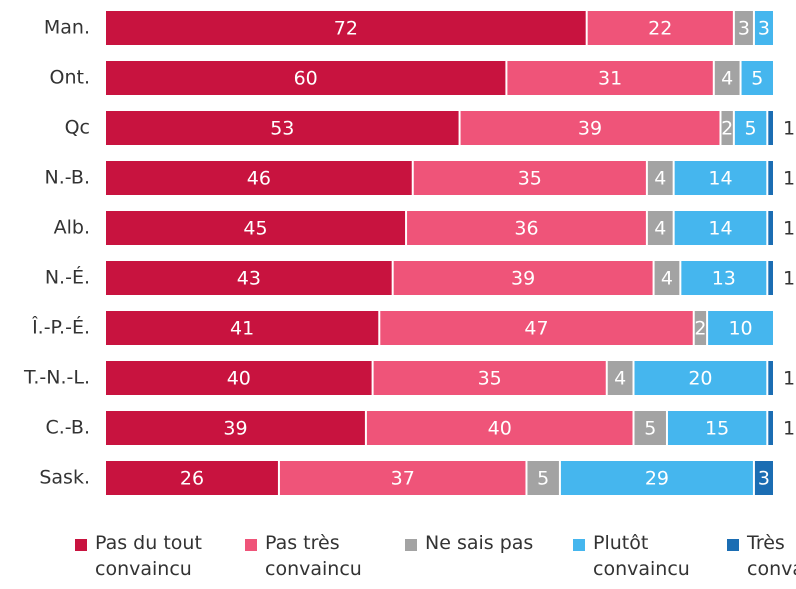 The width and height of the screenshot is (796, 589). I want to click on legend-label: Pas du tout convaincu, so click(148, 556).